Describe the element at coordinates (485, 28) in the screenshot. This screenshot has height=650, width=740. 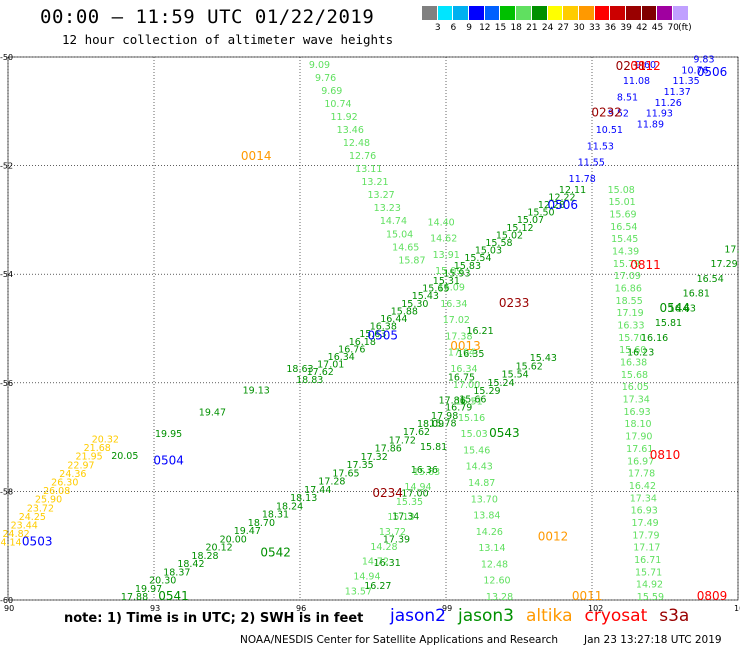
I see `color-scale-label: 12` at that location.